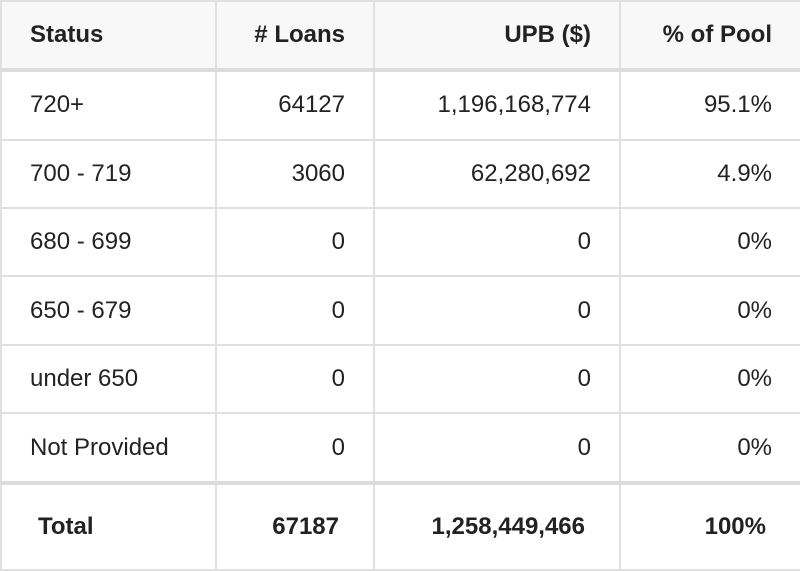 This screenshot has height=571, width=800. I want to click on total-cell: 1,258,449,466, so click(497, 526).